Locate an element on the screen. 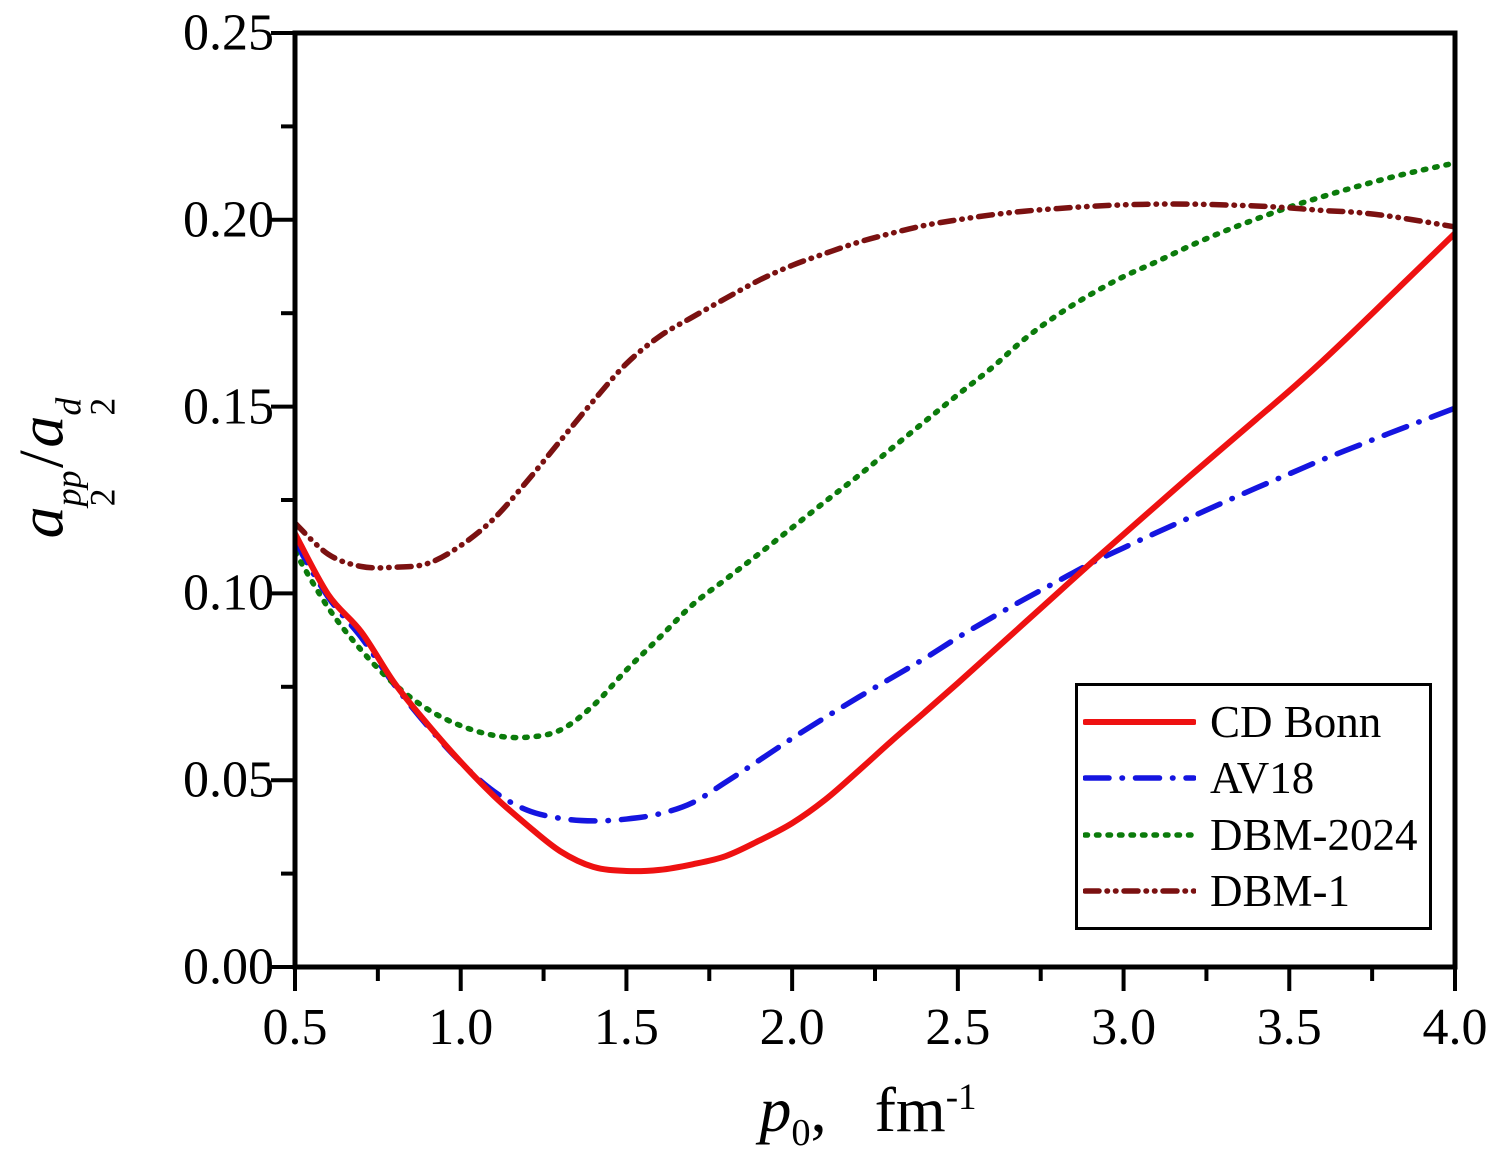 The image size is (1506, 1176). legend-row-cd-bonn: CD Bonn is located at coordinates (1256, 722).